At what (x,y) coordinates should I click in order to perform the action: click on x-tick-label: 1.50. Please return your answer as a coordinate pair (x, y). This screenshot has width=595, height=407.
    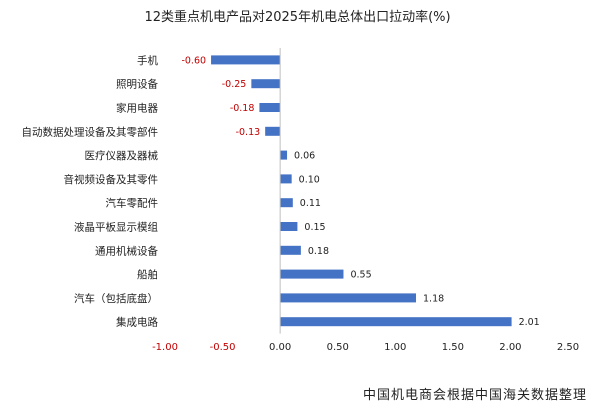
    Looking at the image, I should click on (453, 347).